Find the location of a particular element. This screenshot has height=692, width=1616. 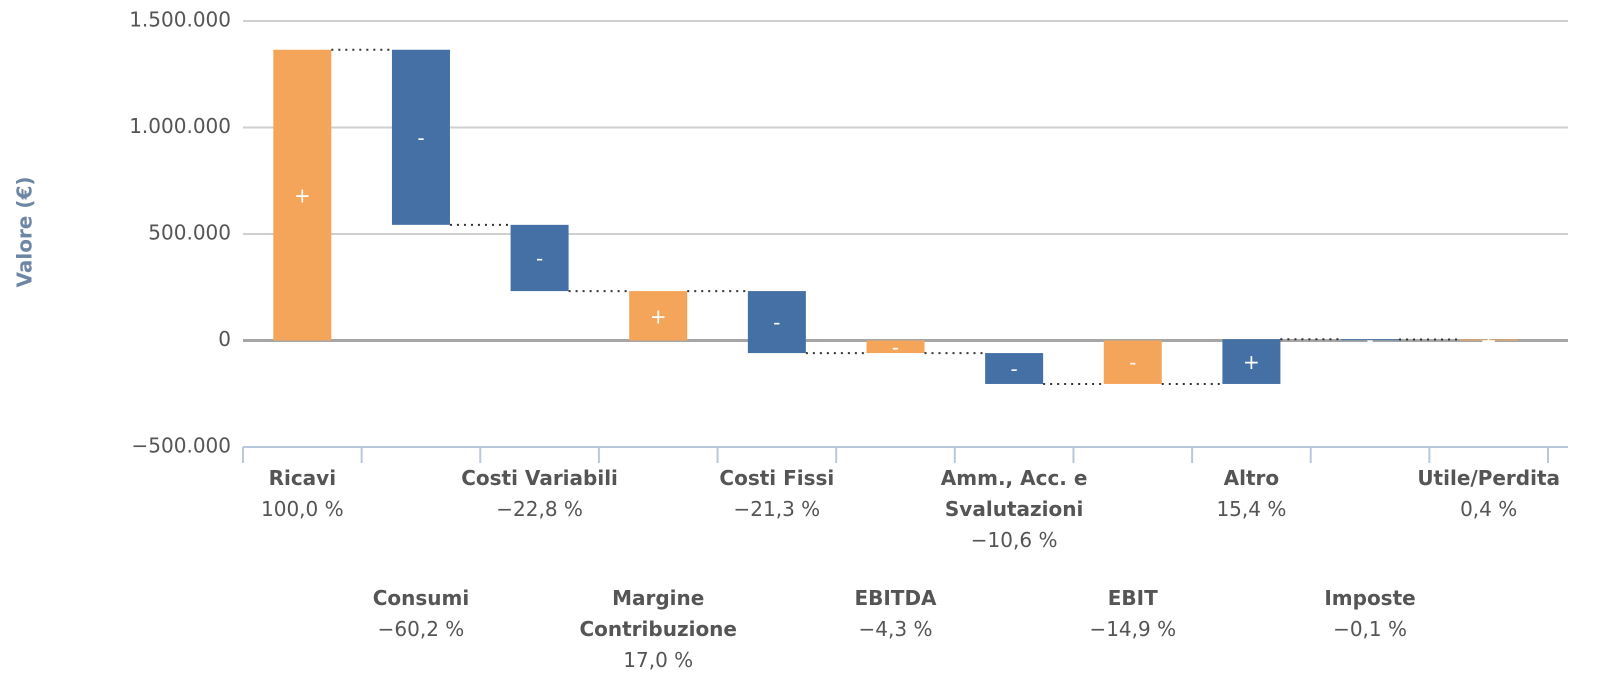

x-label: Amm., Acc. e Svalutazioni −10,6 % is located at coordinates (1014, 509).